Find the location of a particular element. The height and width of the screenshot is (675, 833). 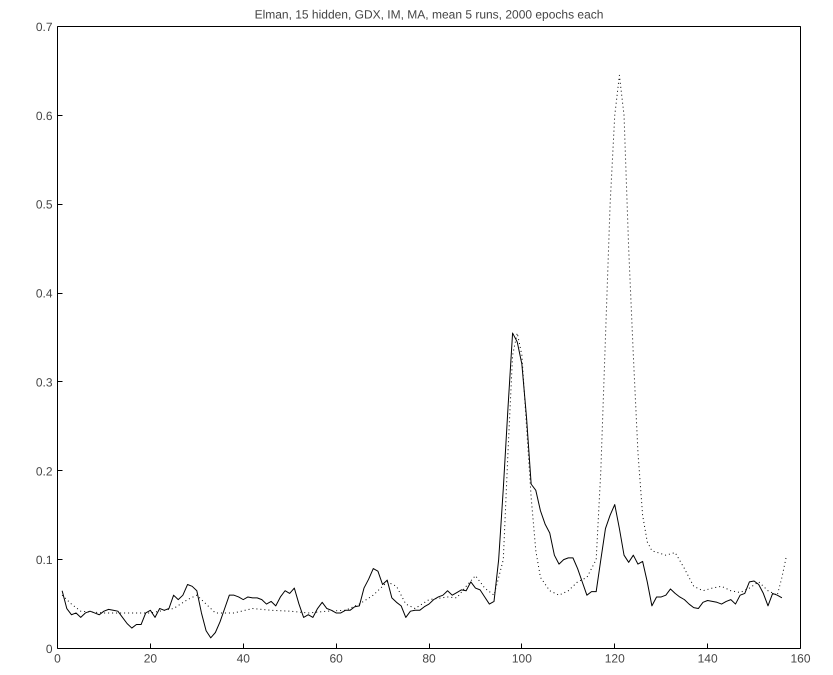

y-tick-label: 0.1 is located at coordinates (44, 560).